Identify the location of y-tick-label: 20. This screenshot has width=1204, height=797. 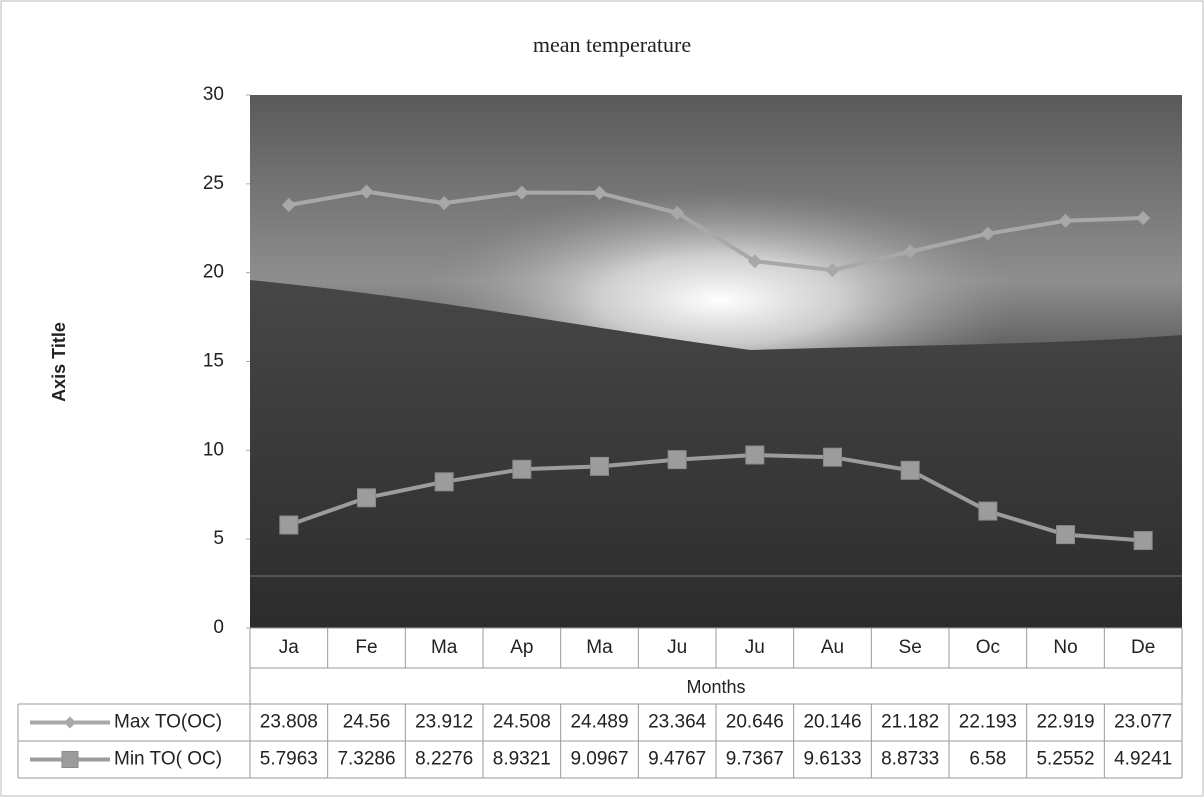
(213, 272).